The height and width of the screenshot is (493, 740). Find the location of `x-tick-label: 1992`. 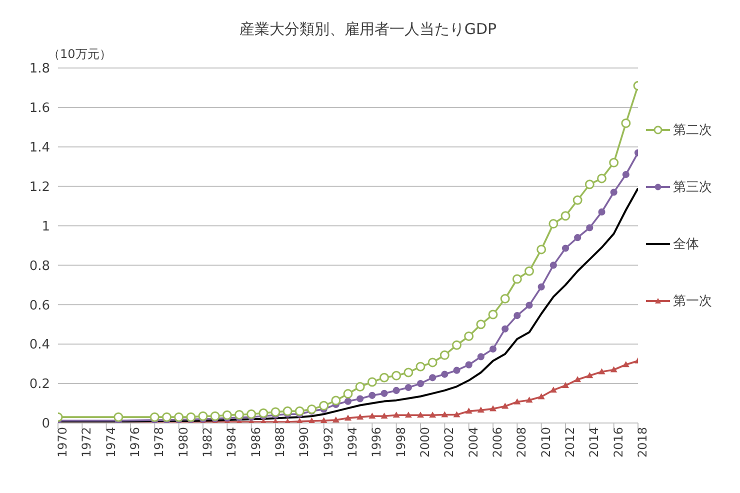

x-tick-label: 1992 is located at coordinates (328, 442).